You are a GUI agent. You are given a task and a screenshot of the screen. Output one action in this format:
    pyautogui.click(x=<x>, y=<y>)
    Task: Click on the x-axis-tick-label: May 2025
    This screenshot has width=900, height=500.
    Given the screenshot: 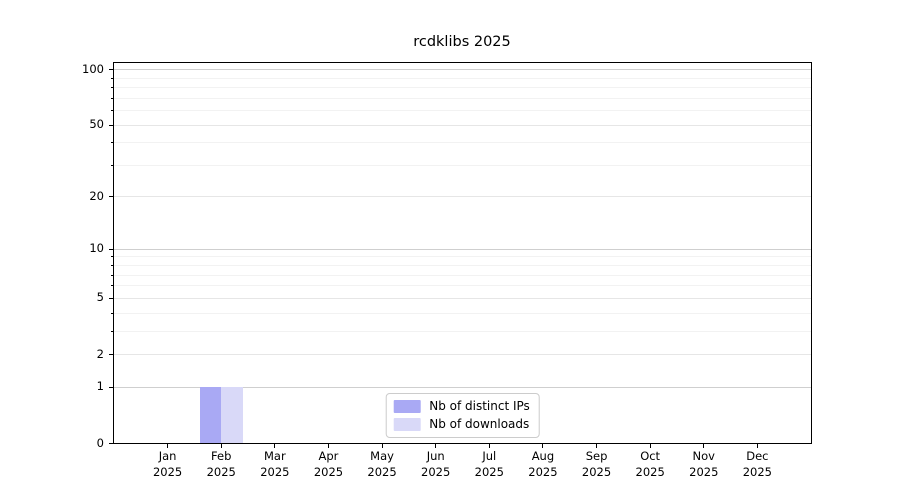 What is the action you would take?
    pyautogui.click(x=381, y=464)
    